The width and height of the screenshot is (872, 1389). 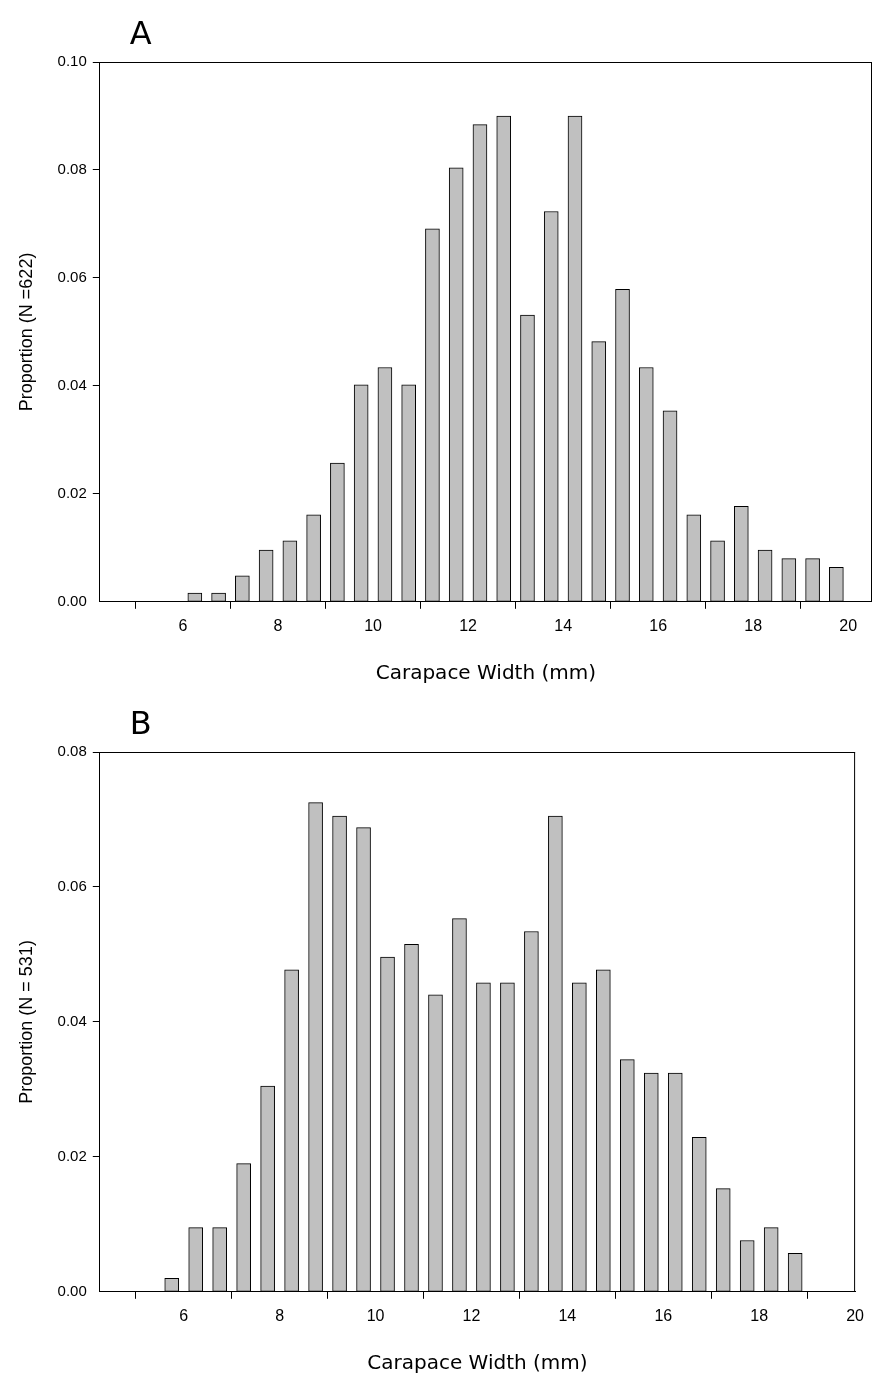 What do you see at coordinates (72, 61) in the screenshot?
I see `y-tick-label: 0.10` at bounding box center [72, 61].